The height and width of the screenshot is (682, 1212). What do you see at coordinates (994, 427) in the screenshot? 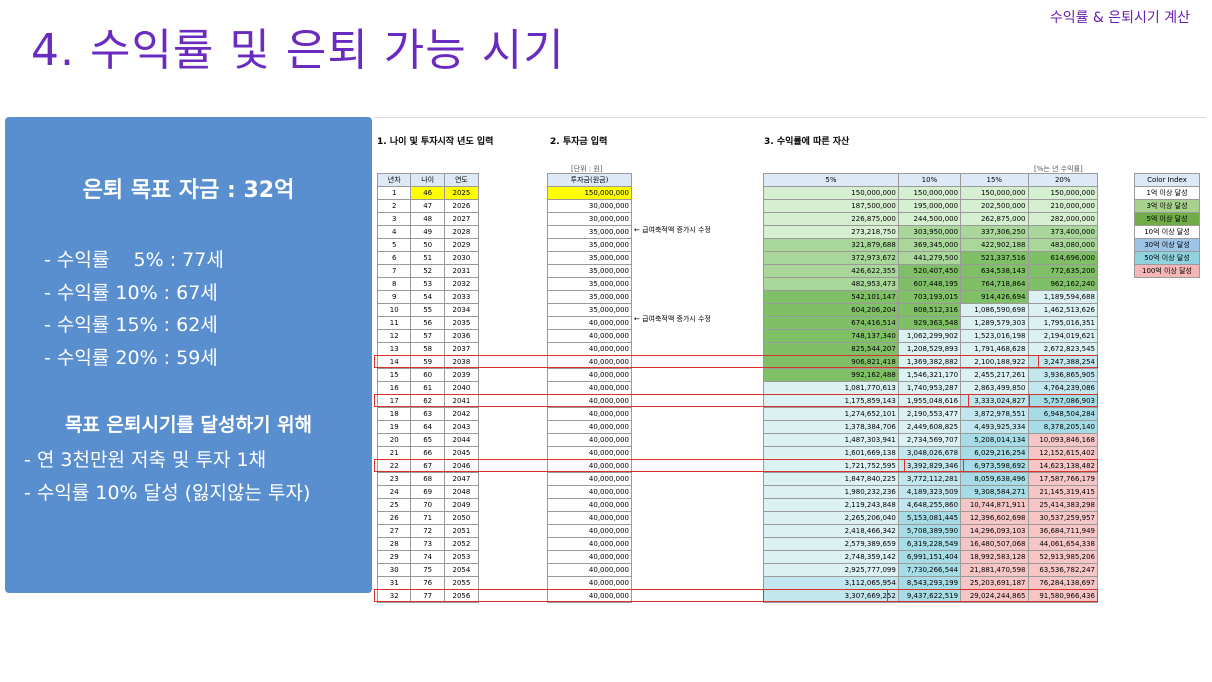
I see `table-cell: 4,493,925,334` at bounding box center [994, 427].